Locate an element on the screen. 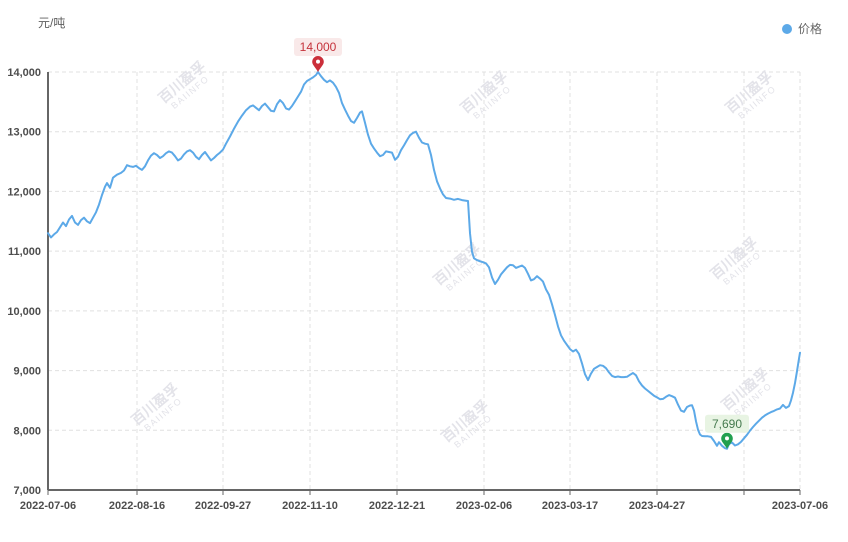 Image resolution: width=848 pixels, height=542 pixels. legend-item-price: 价格 is located at coordinates (801, 28).